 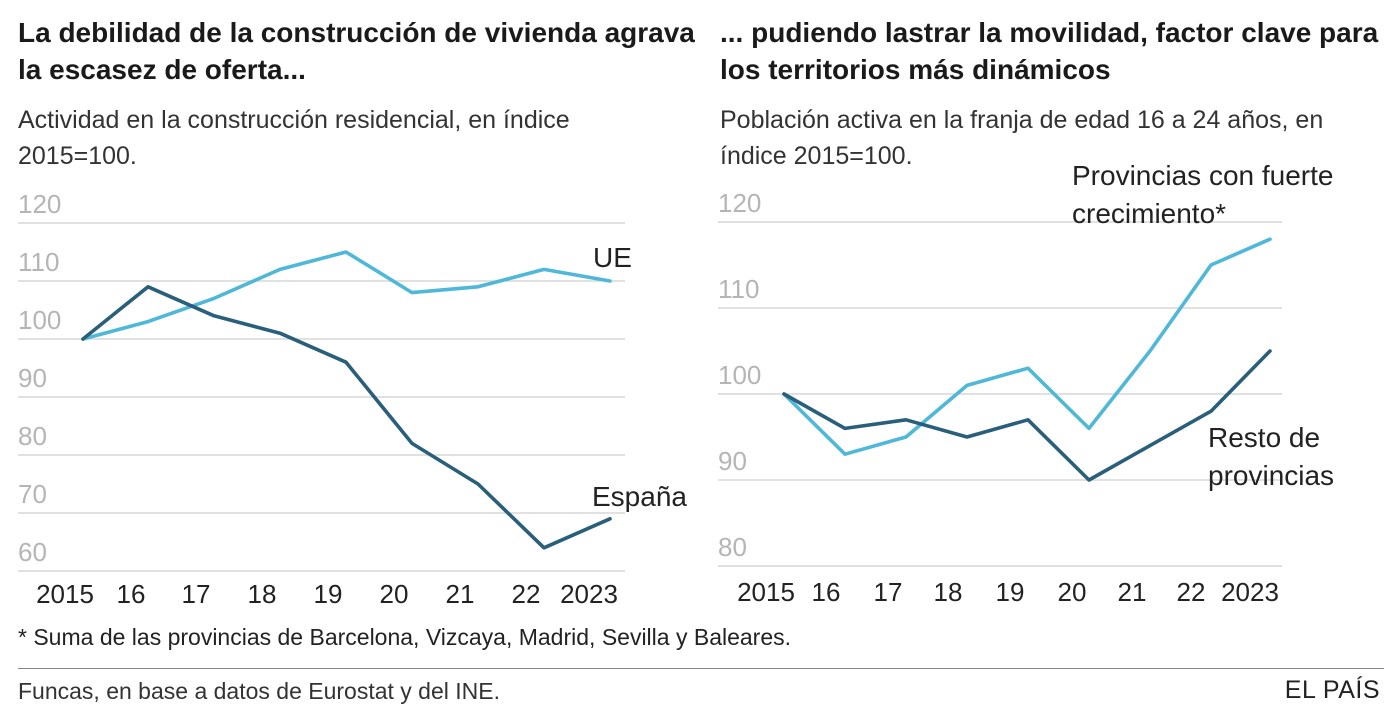 What do you see at coordinates (32, 552) in the screenshot?
I see `y-tick-60: 60` at bounding box center [32, 552].